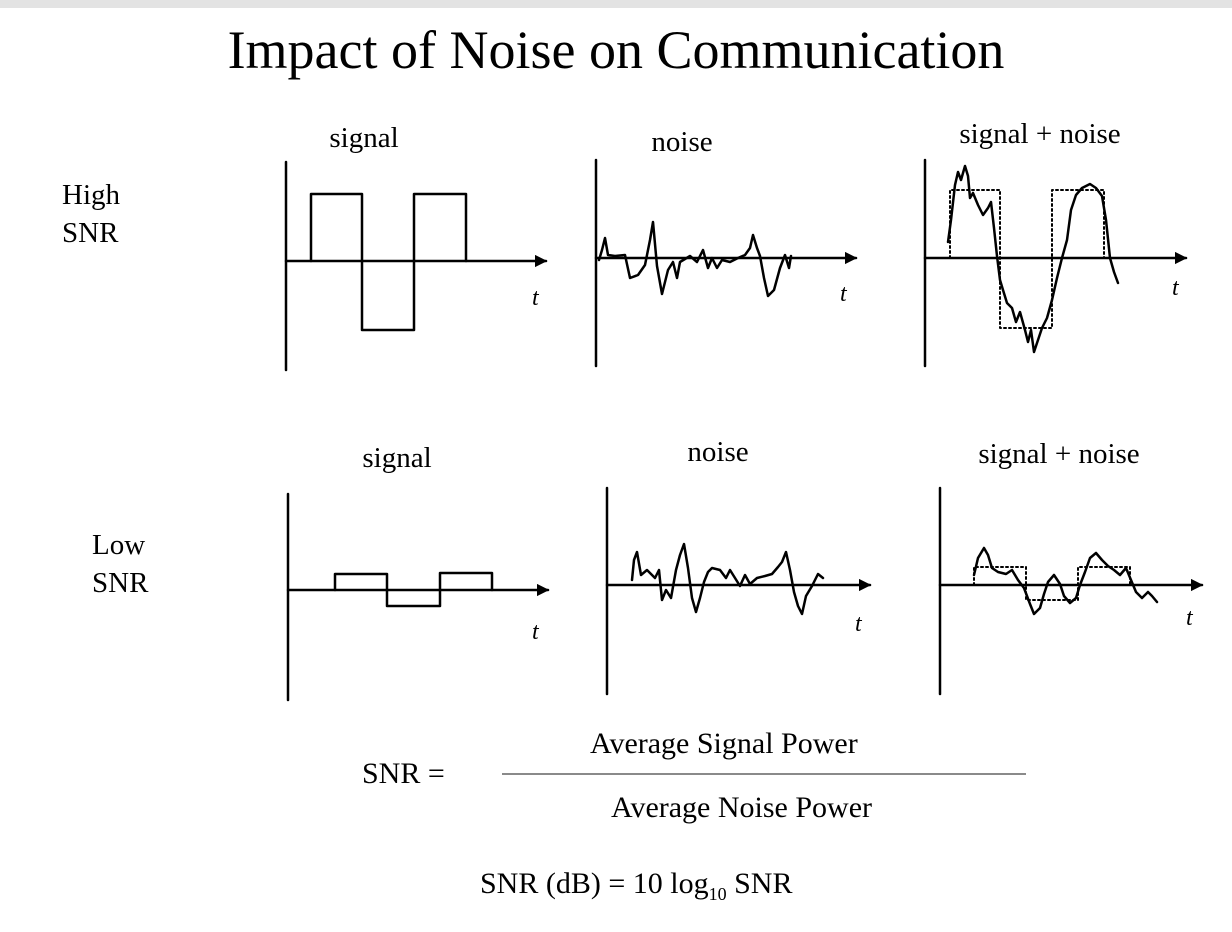  I want to click on row-label-line1: High, so click(91, 195).